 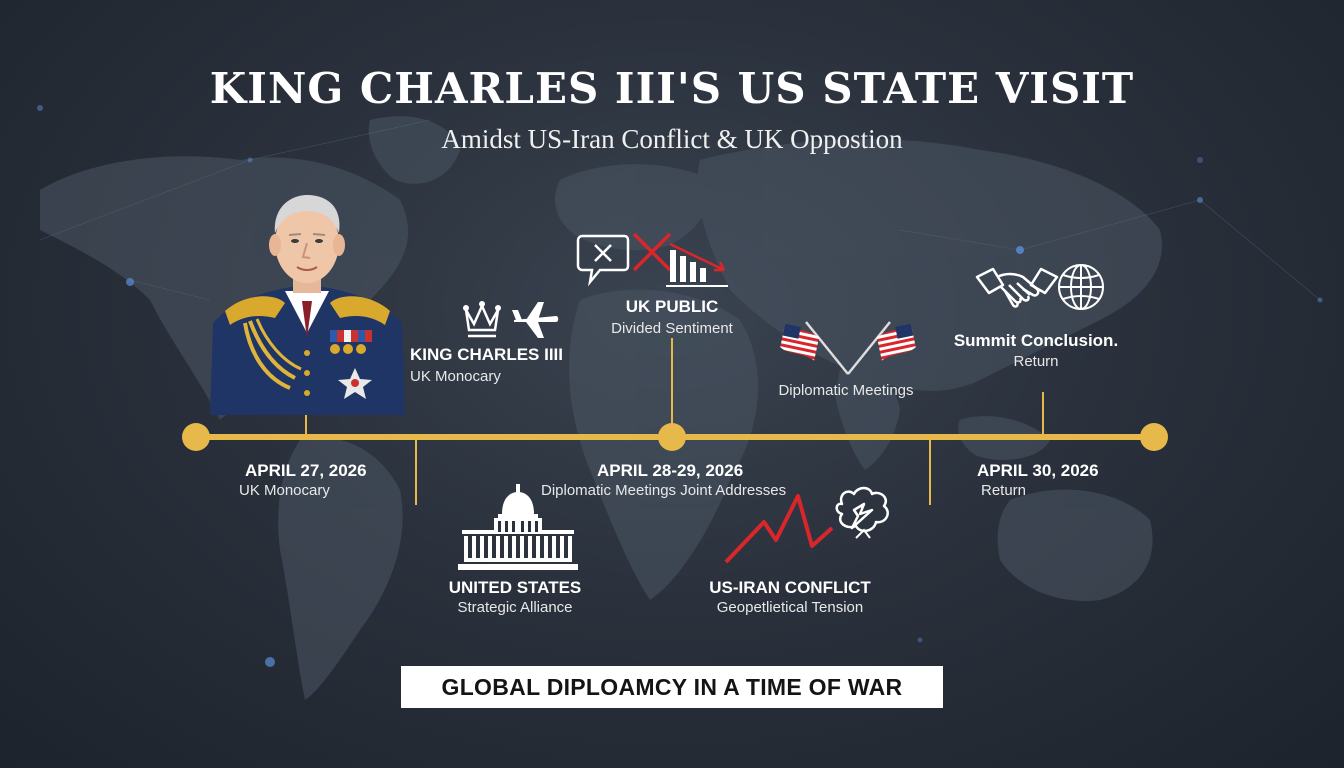 What do you see at coordinates (672, 437) in the screenshot?
I see `timeline-dot-mid` at bounding box center [672, 437].